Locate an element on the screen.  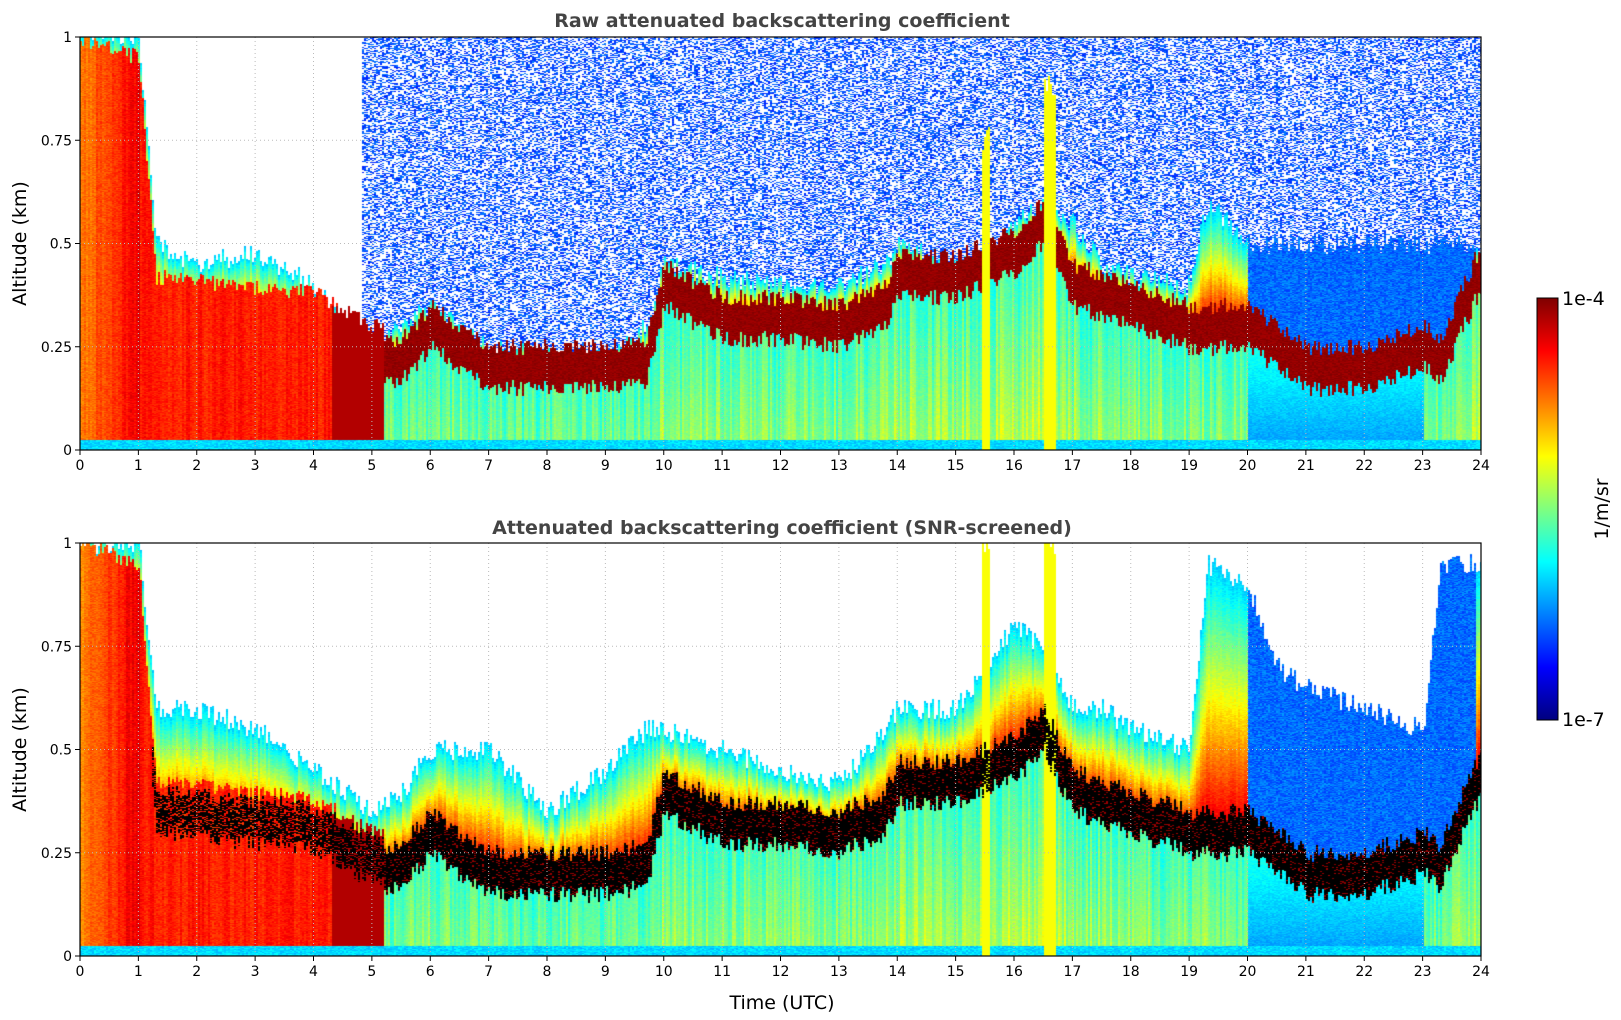
colorbar-min-label: 1e-7 is located at coordinates (1583, 720).